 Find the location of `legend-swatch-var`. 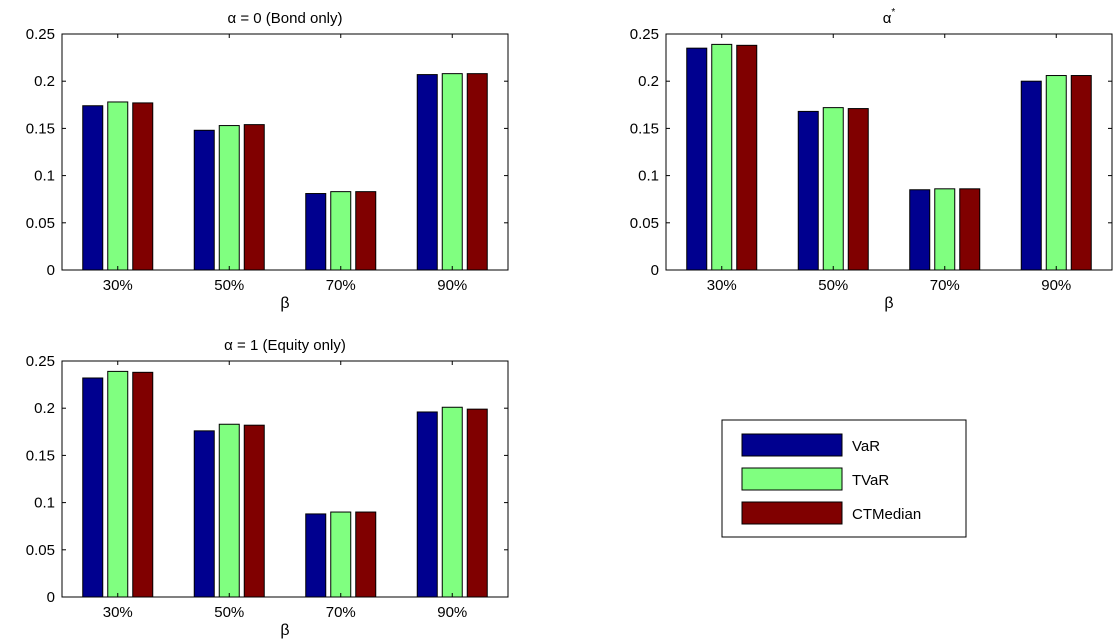

legend-swatch-var is located at coordinates (792, 445).